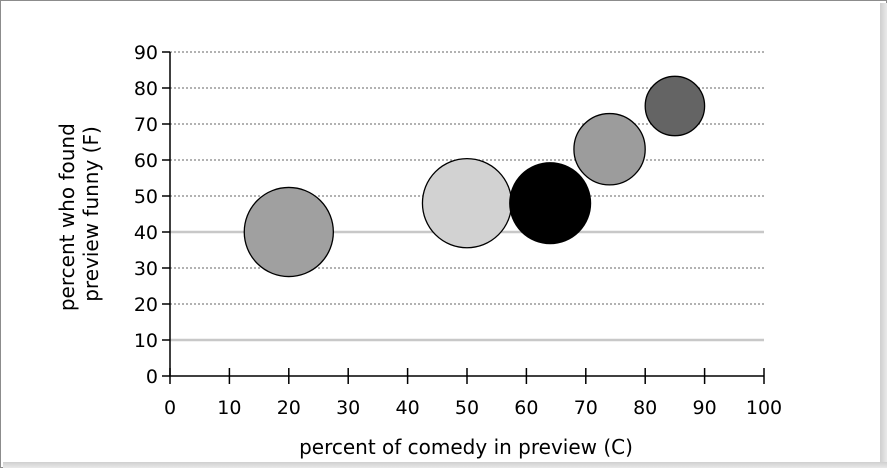  Describe the element at coordinates (146, 125) in the screenshot. I see `y-tick-label-70: 70` at that location.